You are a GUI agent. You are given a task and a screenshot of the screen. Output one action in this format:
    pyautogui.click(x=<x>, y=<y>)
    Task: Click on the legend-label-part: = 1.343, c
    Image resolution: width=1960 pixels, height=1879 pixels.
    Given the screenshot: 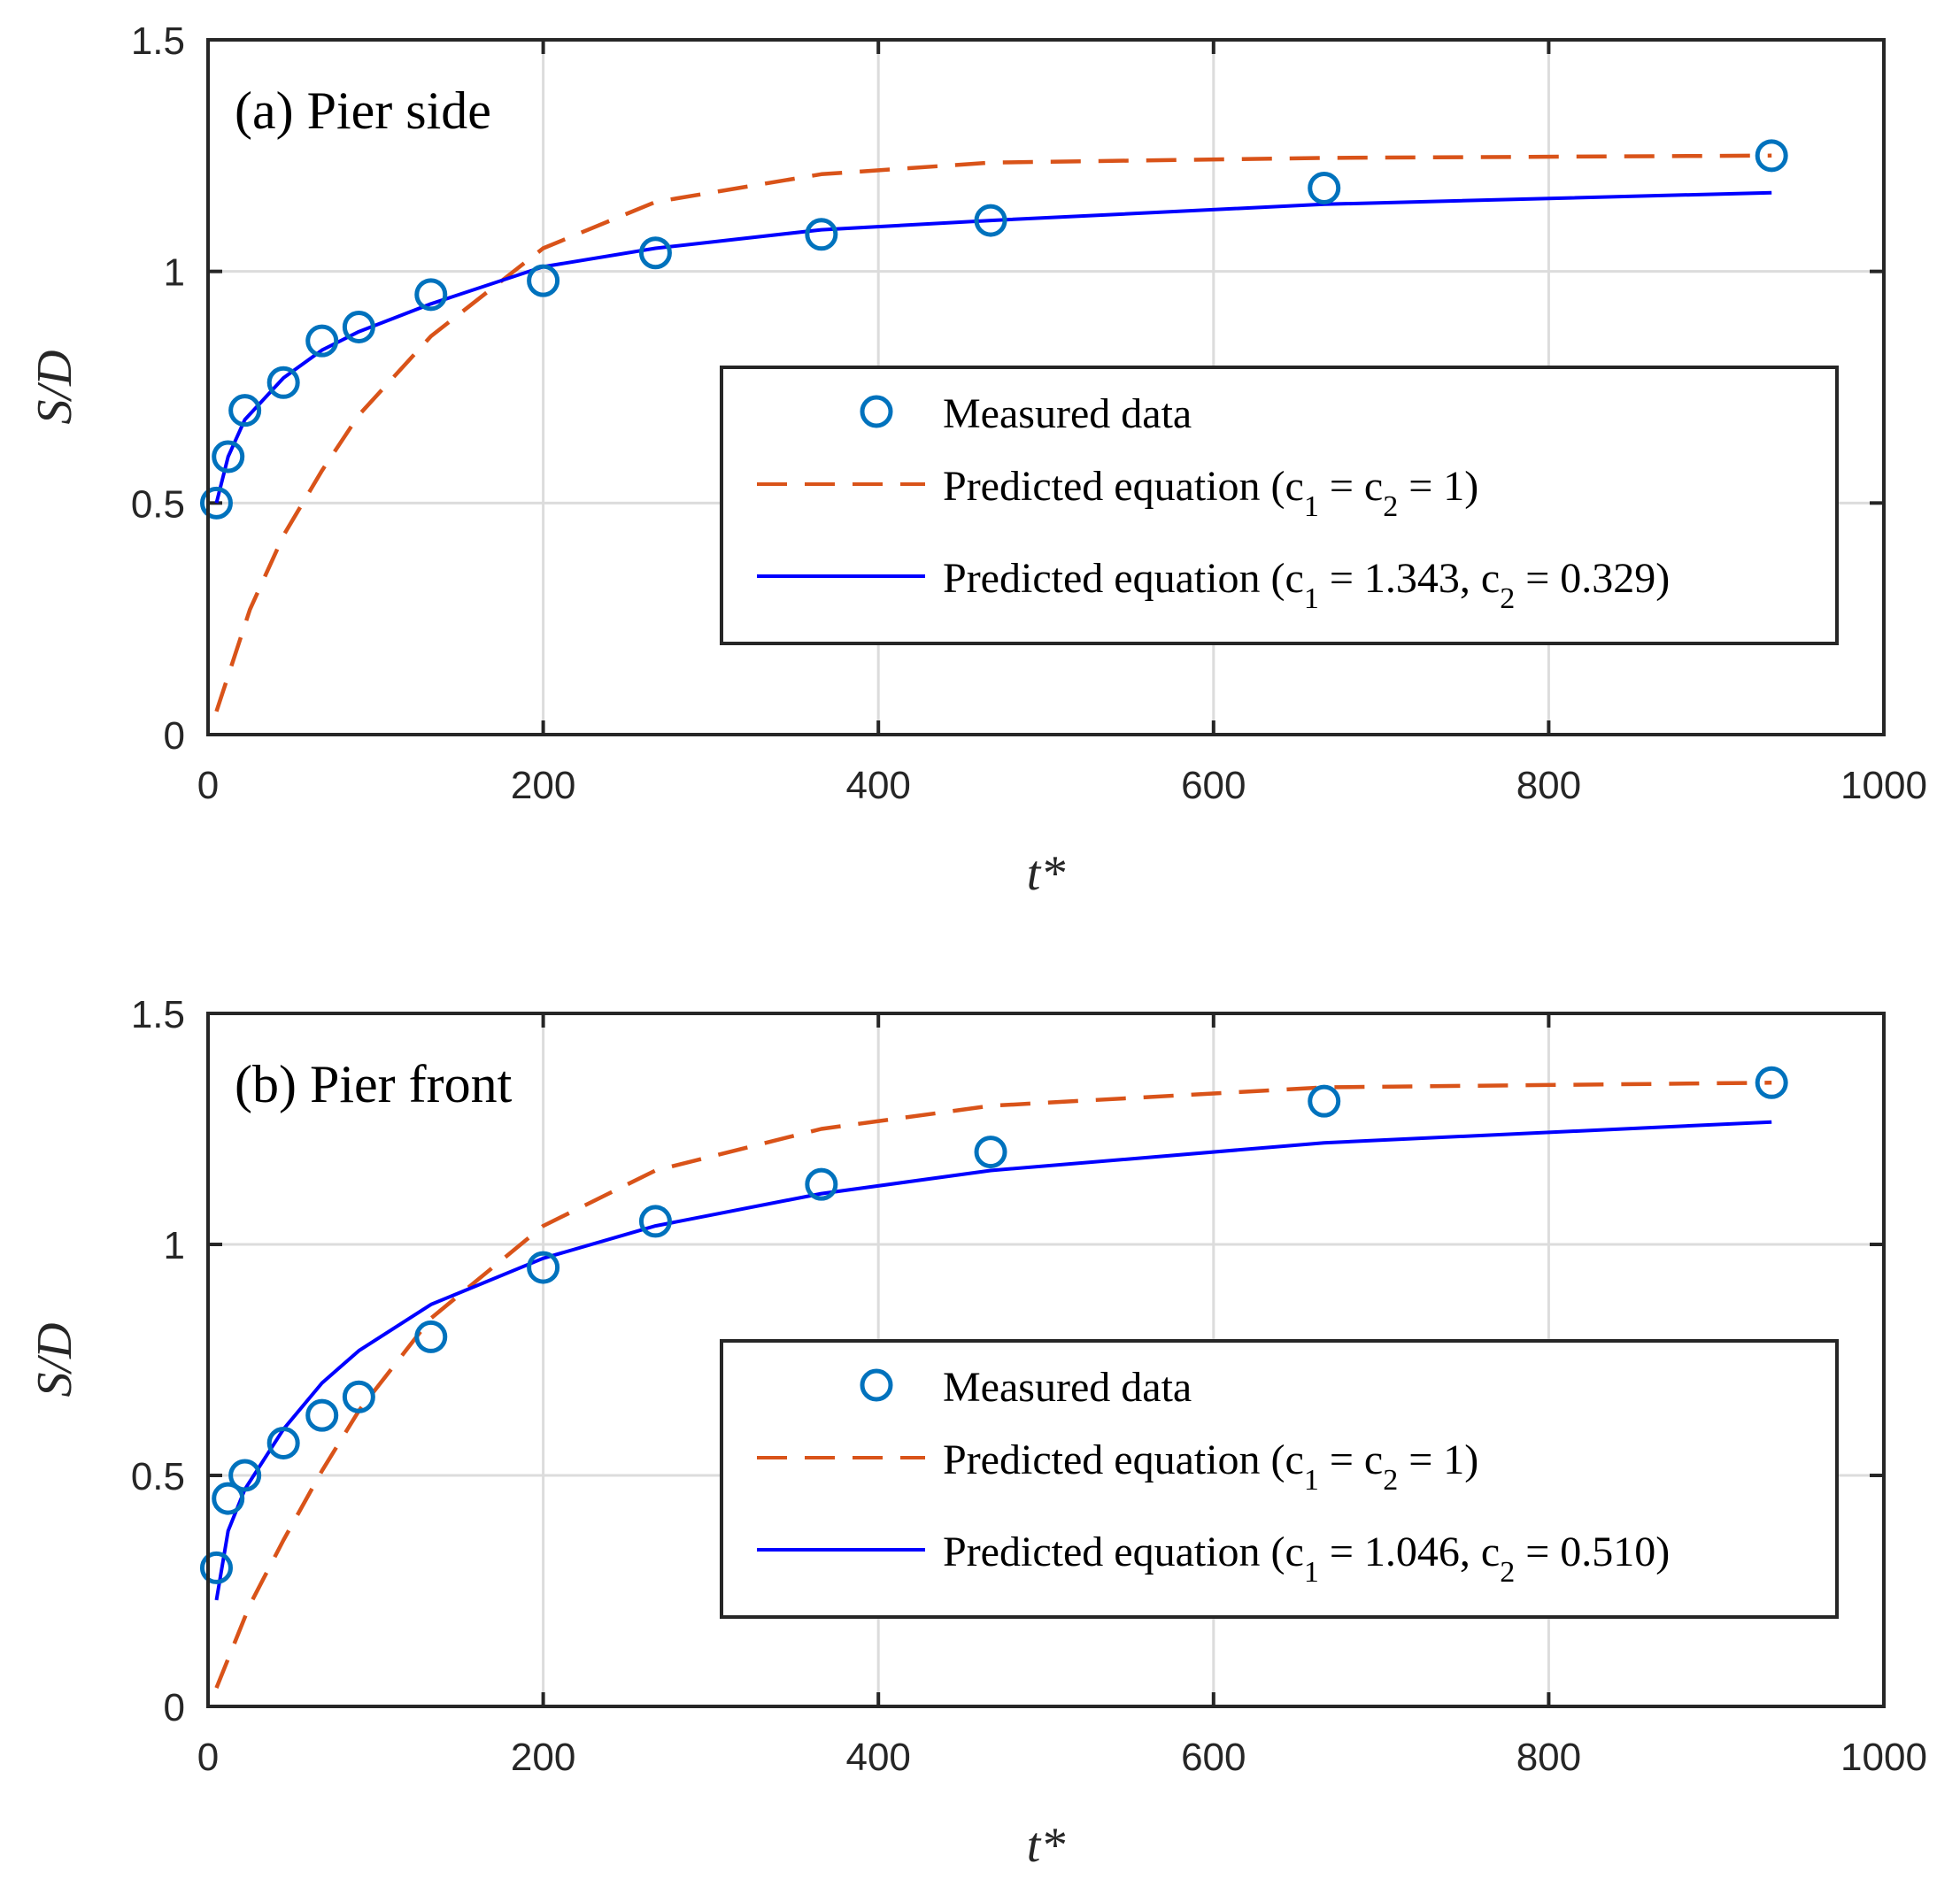 What is the action you would take?
    pyautogui.click(x=1410, y=578)
    